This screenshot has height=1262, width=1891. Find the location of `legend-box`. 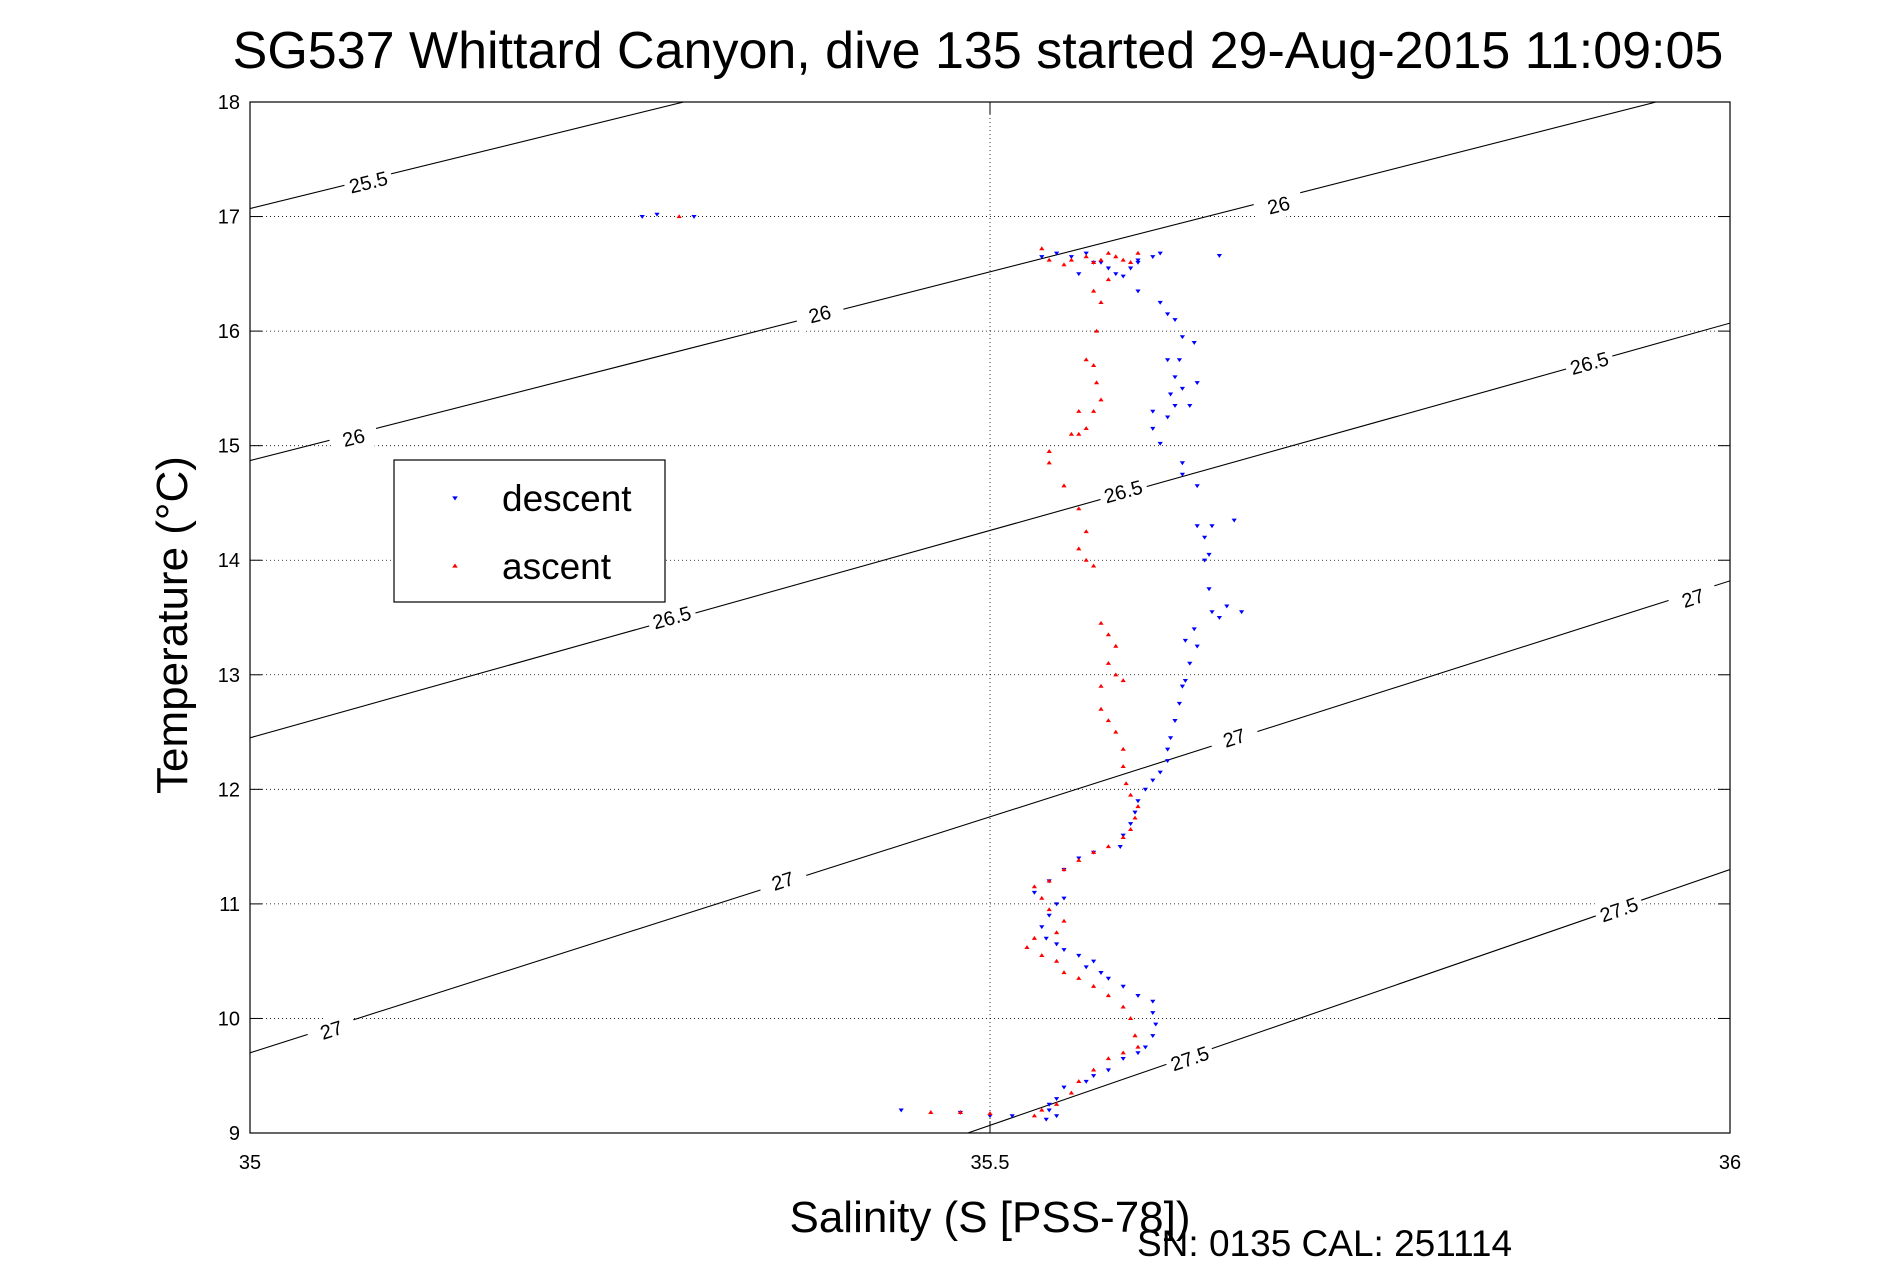

legend-box is located at coordinates (529, 531).